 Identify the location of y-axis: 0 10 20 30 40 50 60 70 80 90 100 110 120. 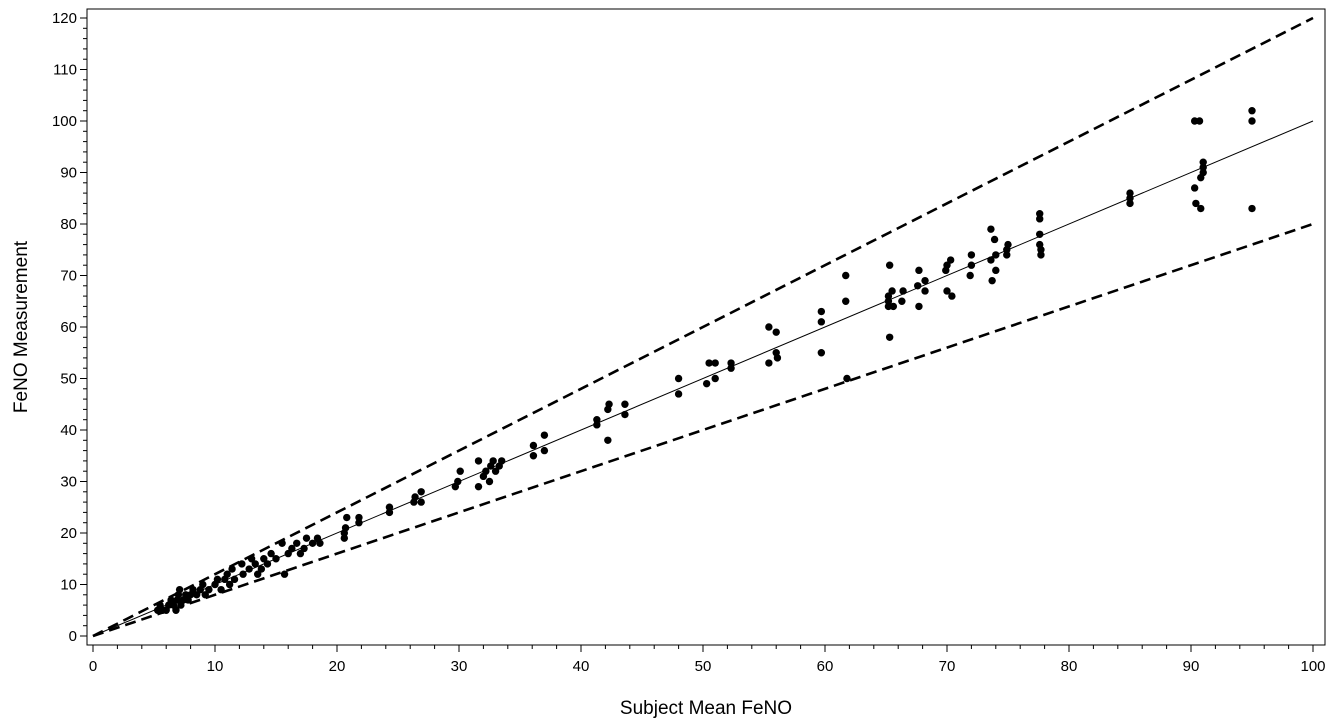
(69, 327).